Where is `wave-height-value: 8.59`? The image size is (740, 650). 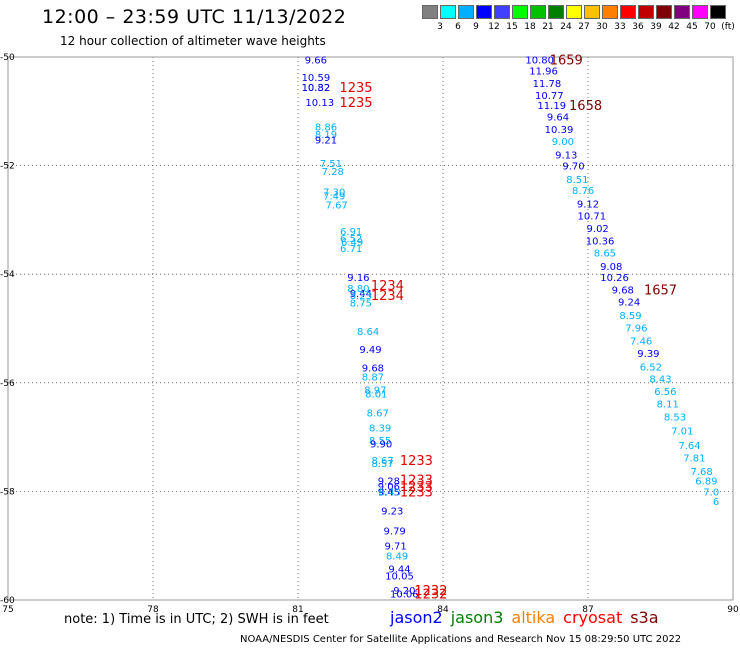 wave-height-value: 8.59 is located at coordinates (630, 316).